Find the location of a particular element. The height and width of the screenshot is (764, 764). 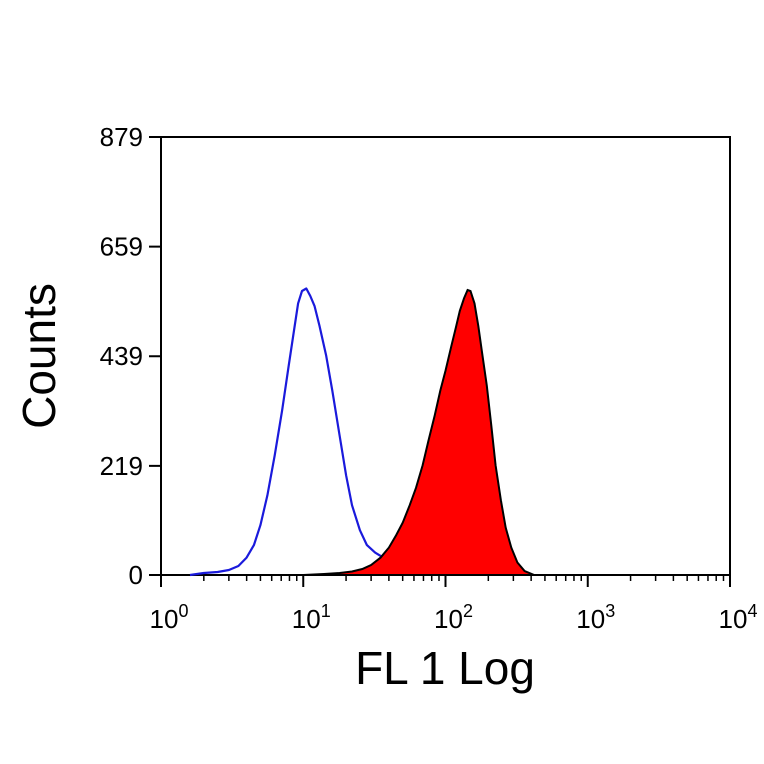

x-tick-label: 10³ is located at coordinates (595, 617).